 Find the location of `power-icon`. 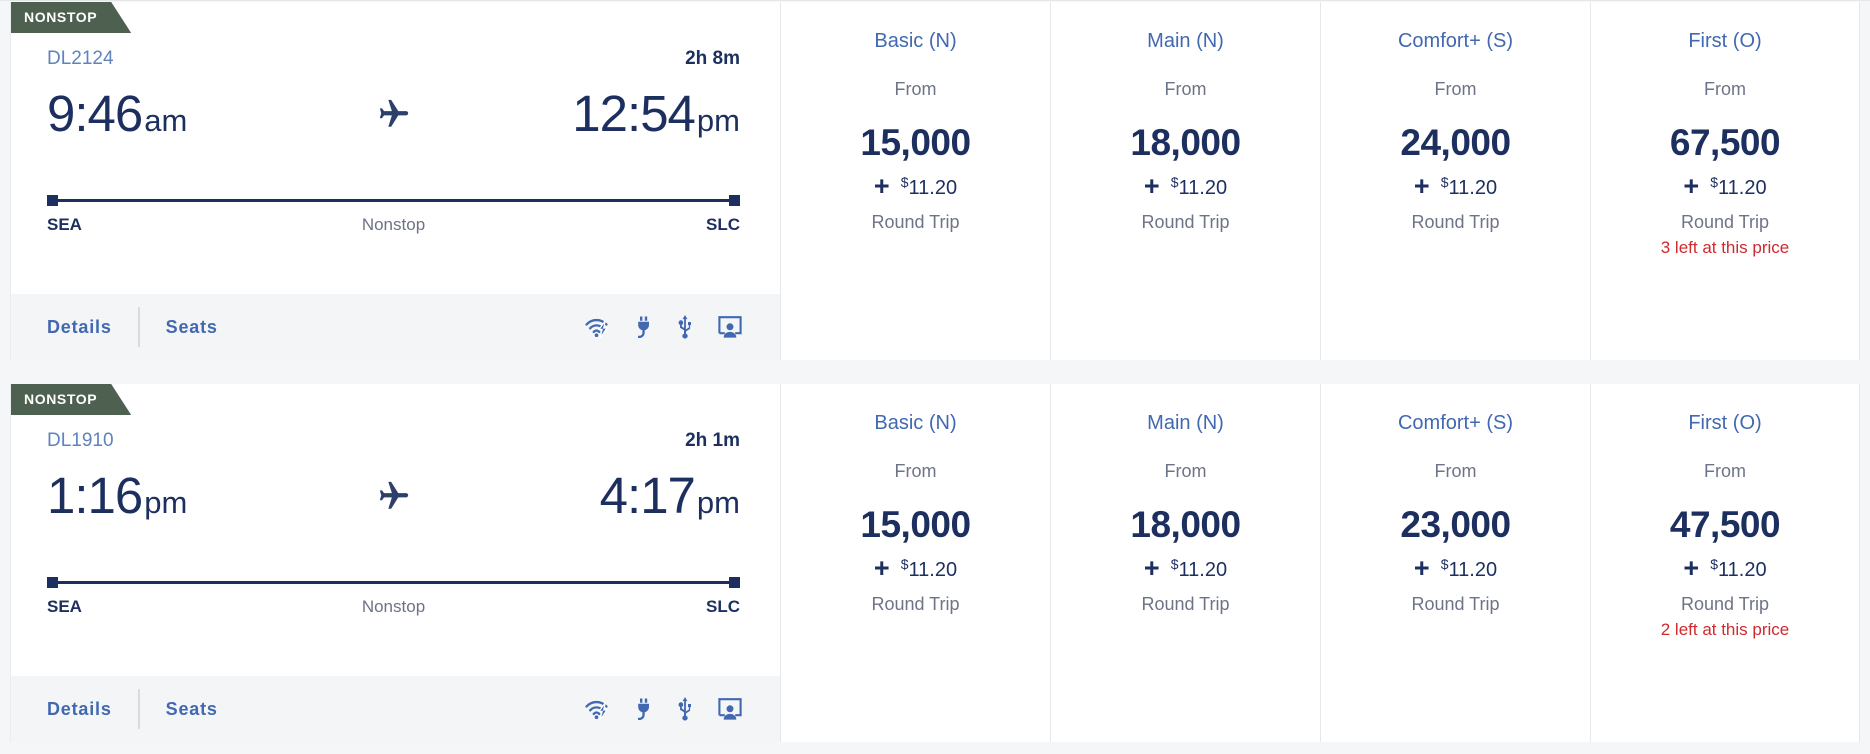

power-icon is located at coordinates (643, 327).